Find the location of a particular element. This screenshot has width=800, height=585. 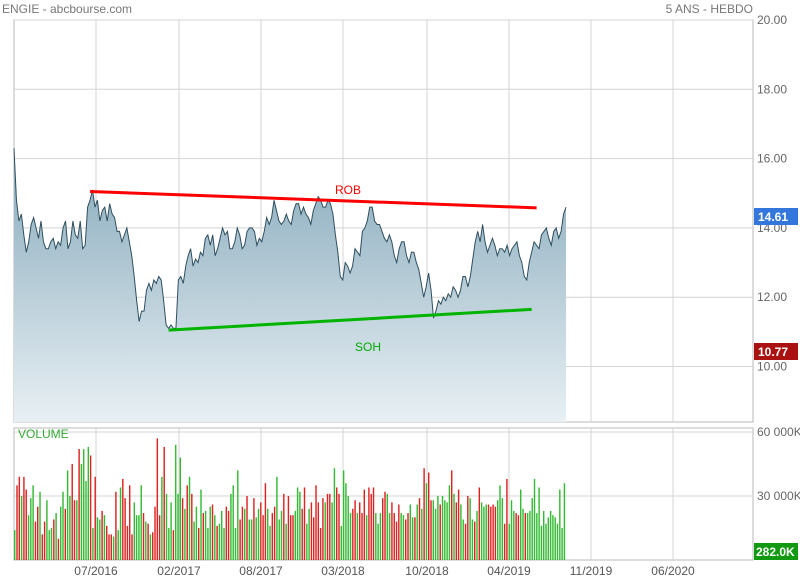

last-volume-badge is located at coordinates (776, 551).